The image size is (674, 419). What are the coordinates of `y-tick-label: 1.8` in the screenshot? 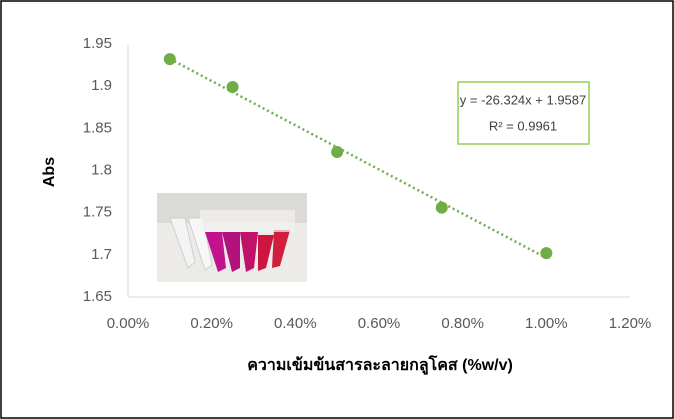 It's located at (101, 169).